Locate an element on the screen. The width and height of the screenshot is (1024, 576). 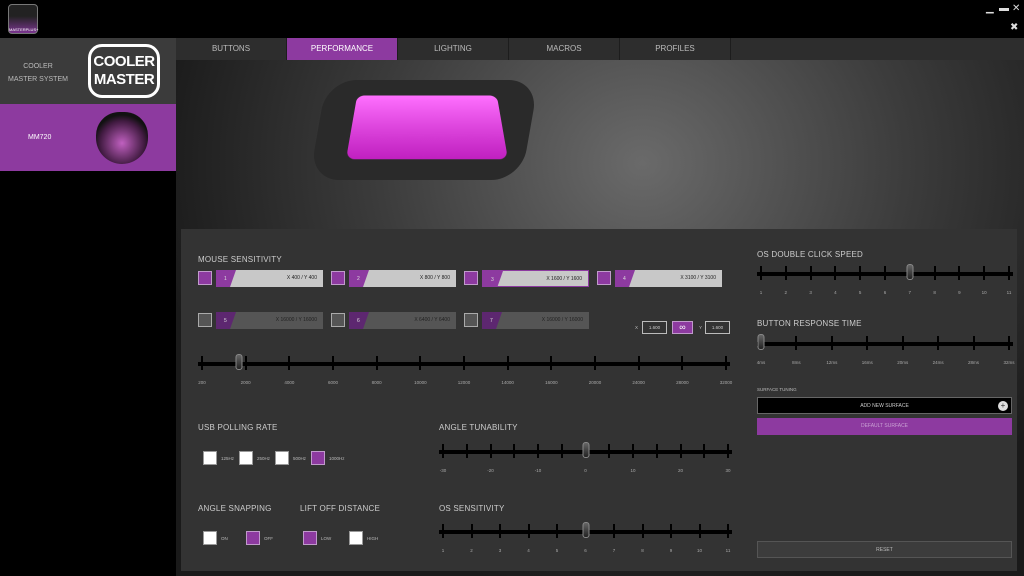
tab-performance: PERFORMANCE is located at coordinates (342, 49).